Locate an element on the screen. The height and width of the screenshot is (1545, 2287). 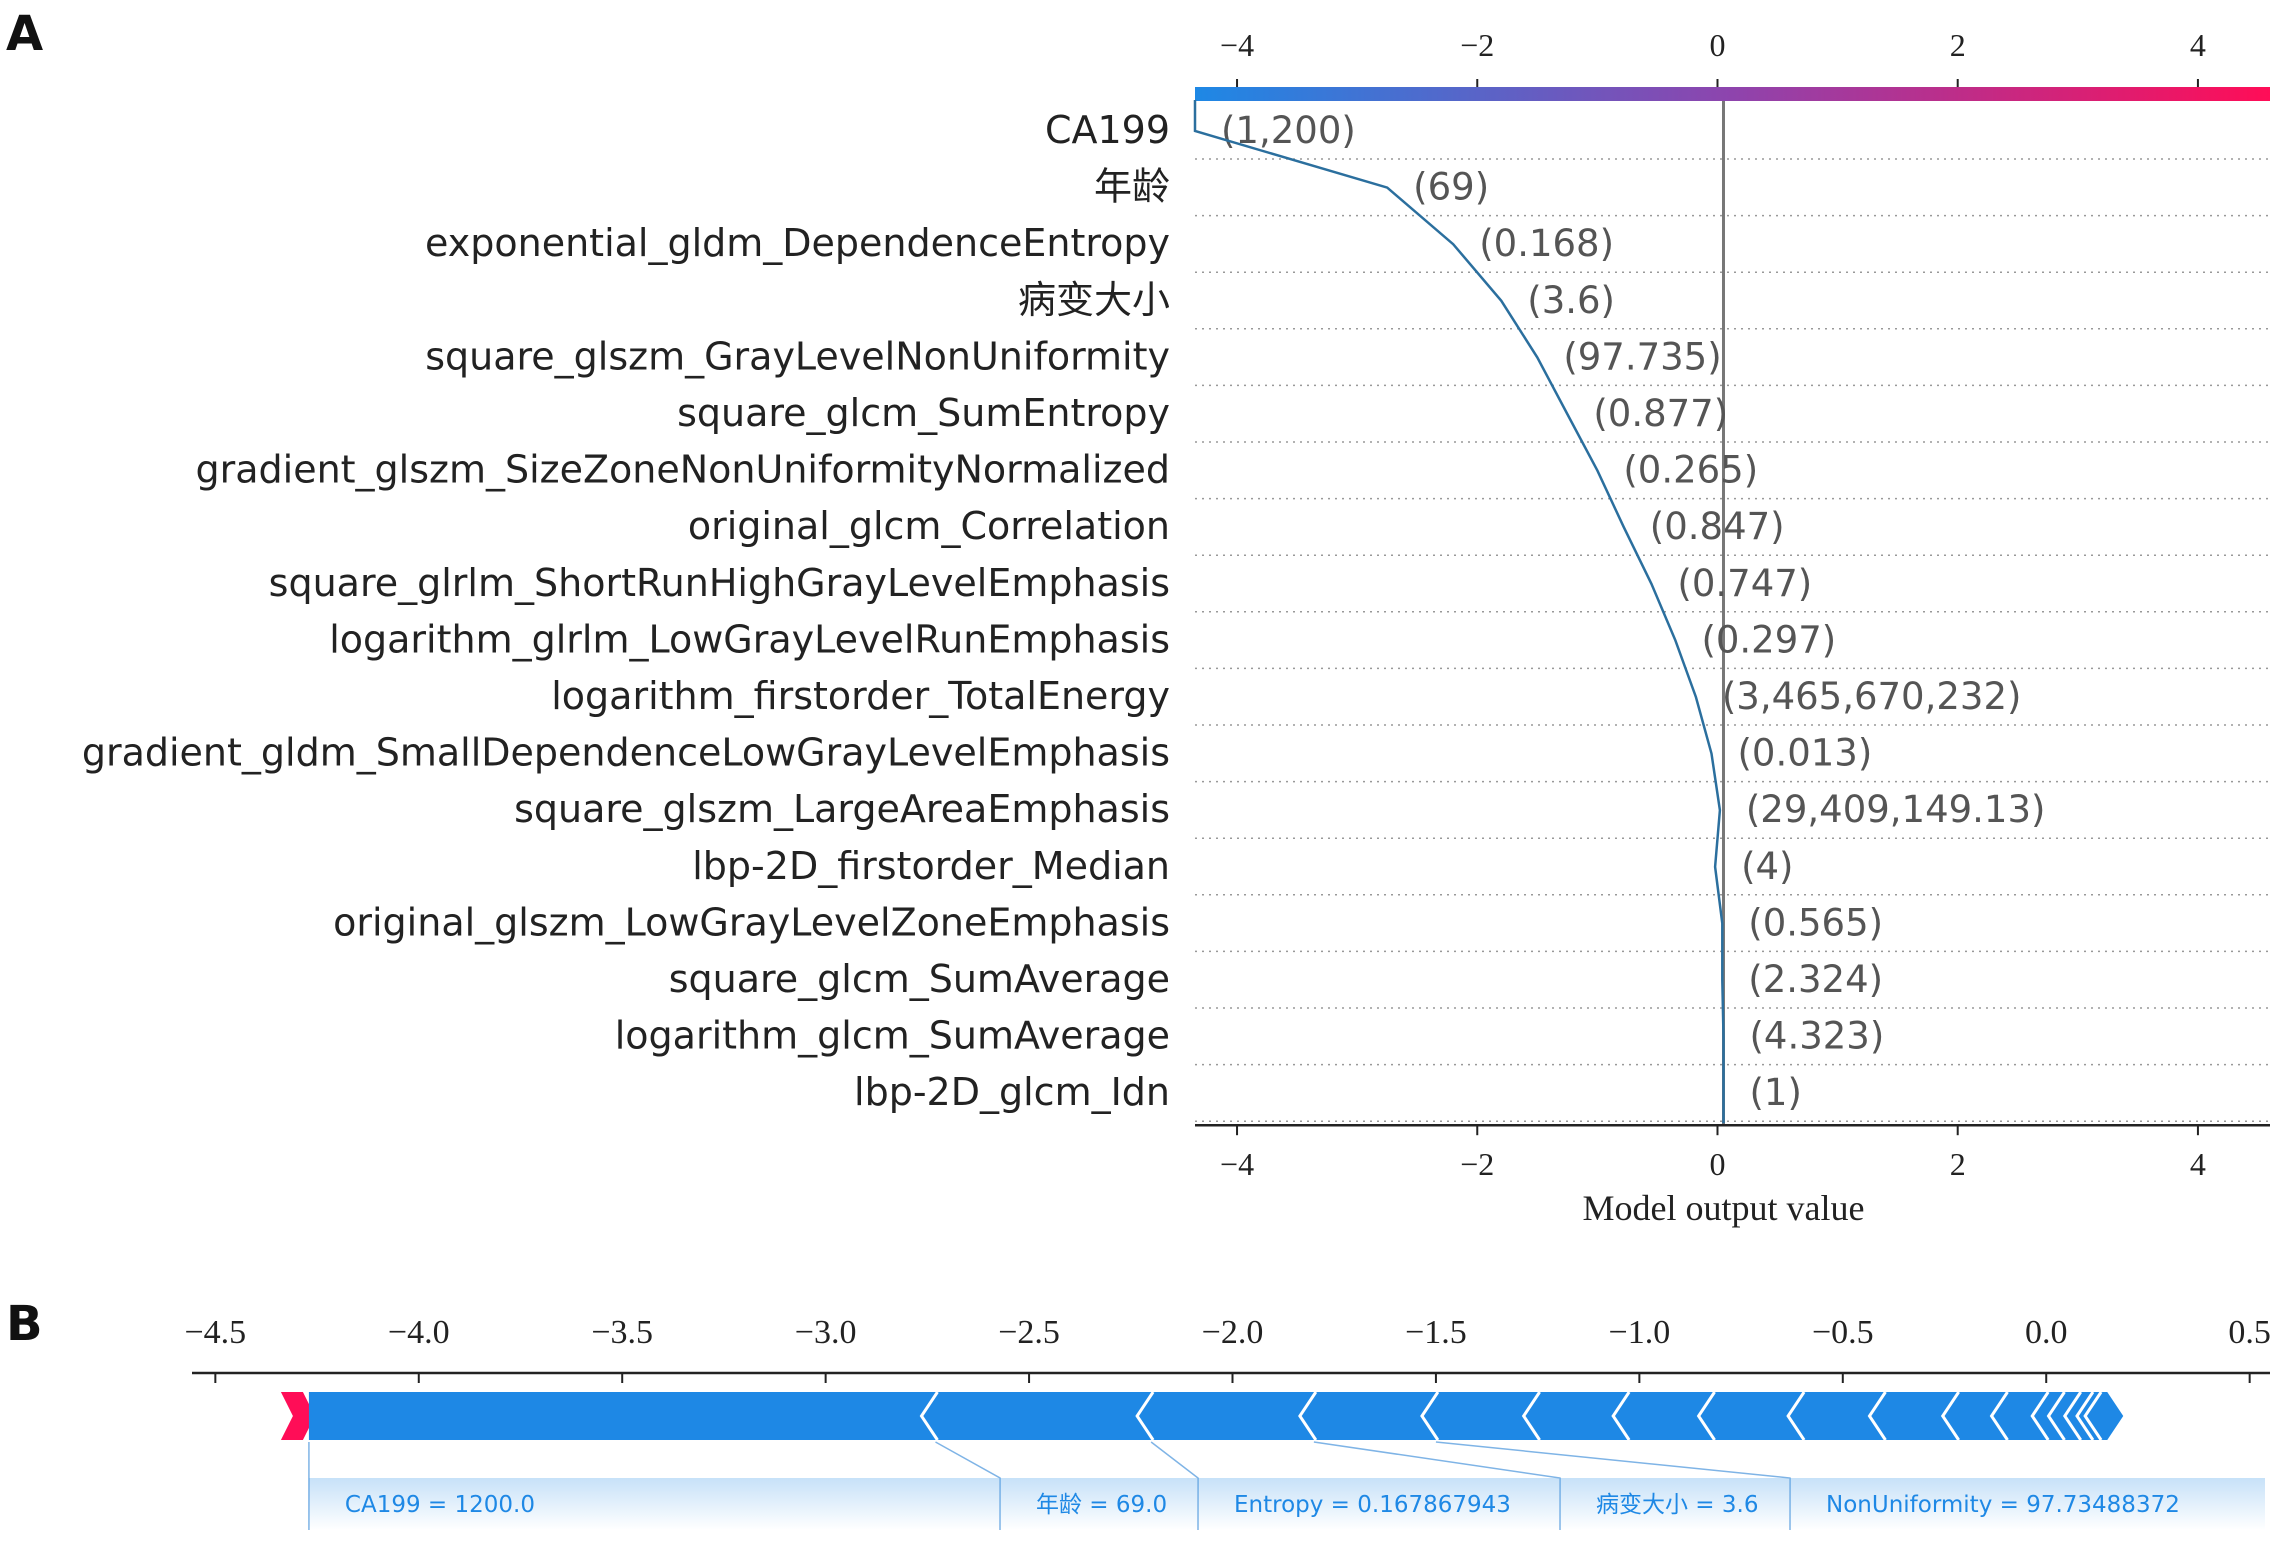
force-label: NonUniformity = 97.73488372 is located at coordinates (2003, 1505).